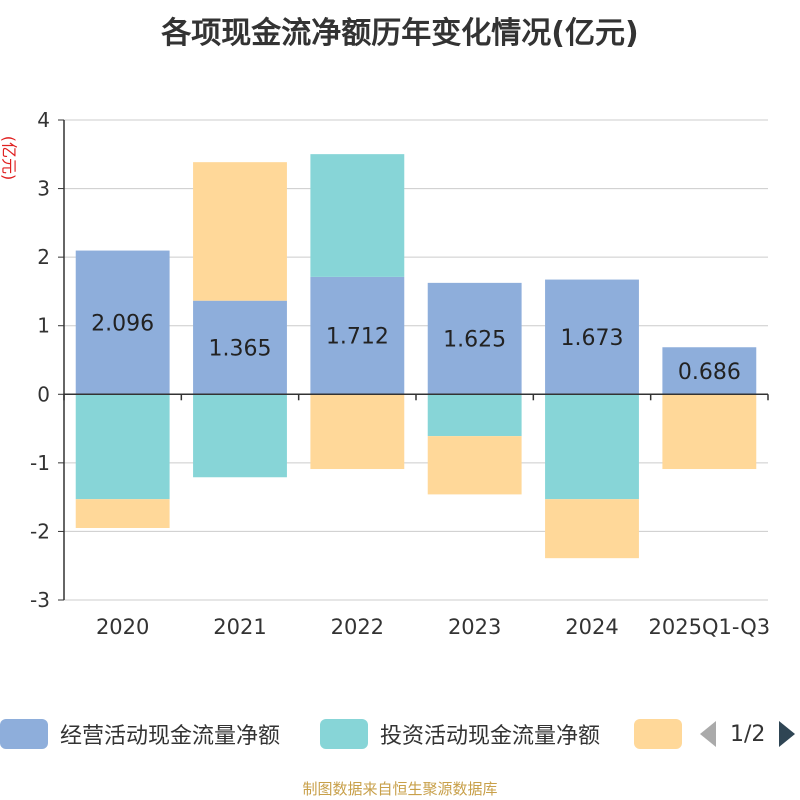  Describe the element at coordinates (24, 734) in the screenshot. I see `legend-swatch-operating` at that location.